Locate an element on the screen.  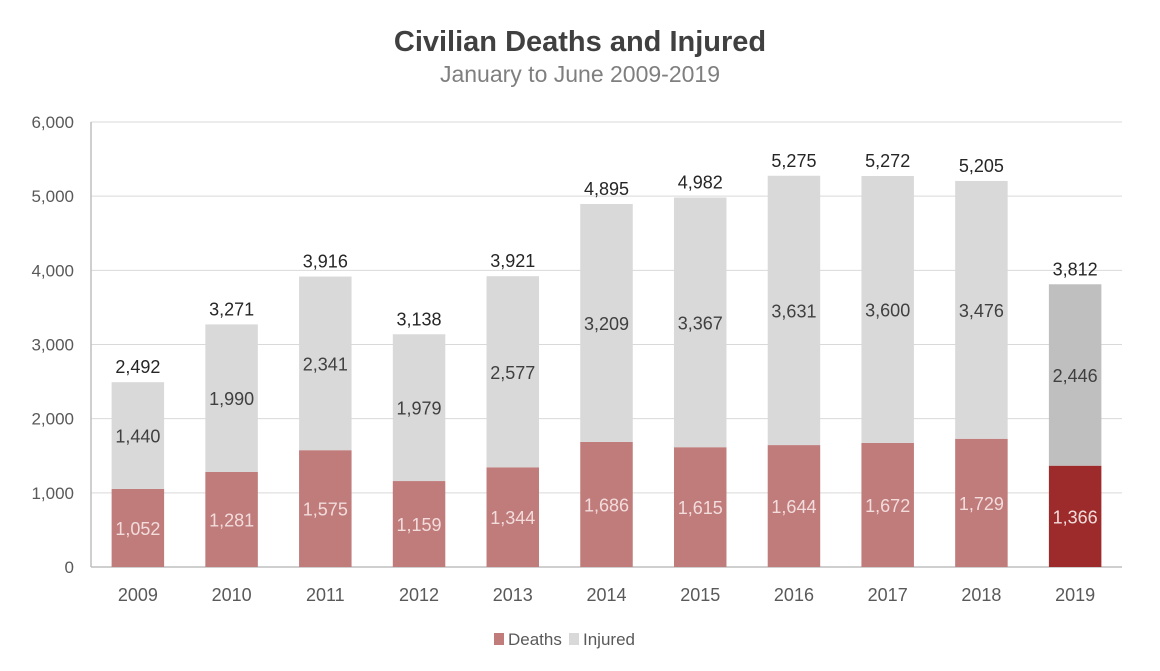
bar-injured-2009 is located at coordinates (138, 435).